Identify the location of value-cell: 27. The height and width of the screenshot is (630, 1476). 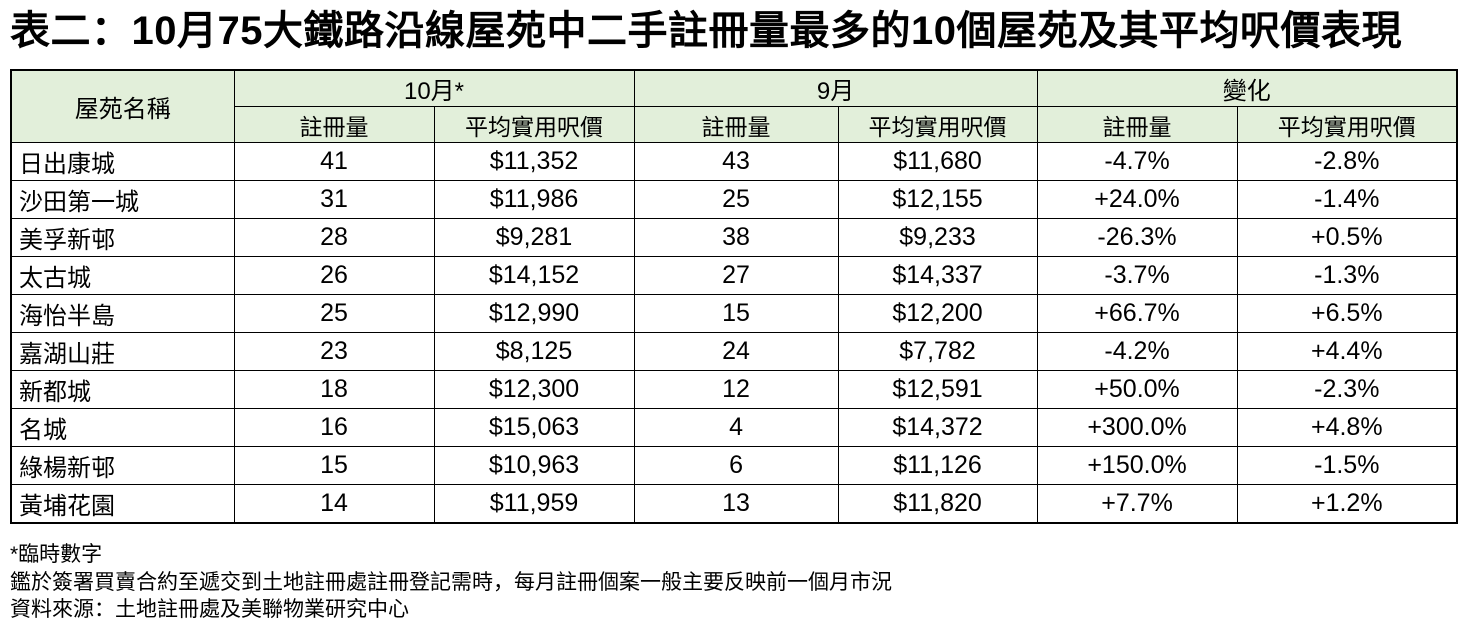
(736, 275).